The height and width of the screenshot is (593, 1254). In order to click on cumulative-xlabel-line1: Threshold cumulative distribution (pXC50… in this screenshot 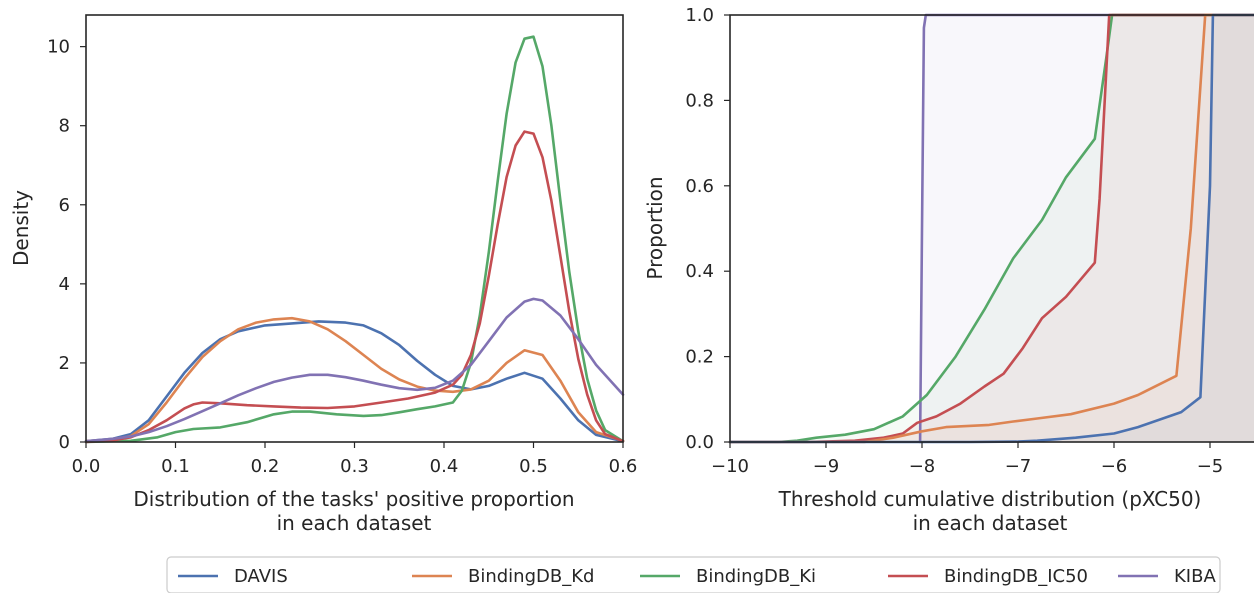, I will do `click(990, 499)`.